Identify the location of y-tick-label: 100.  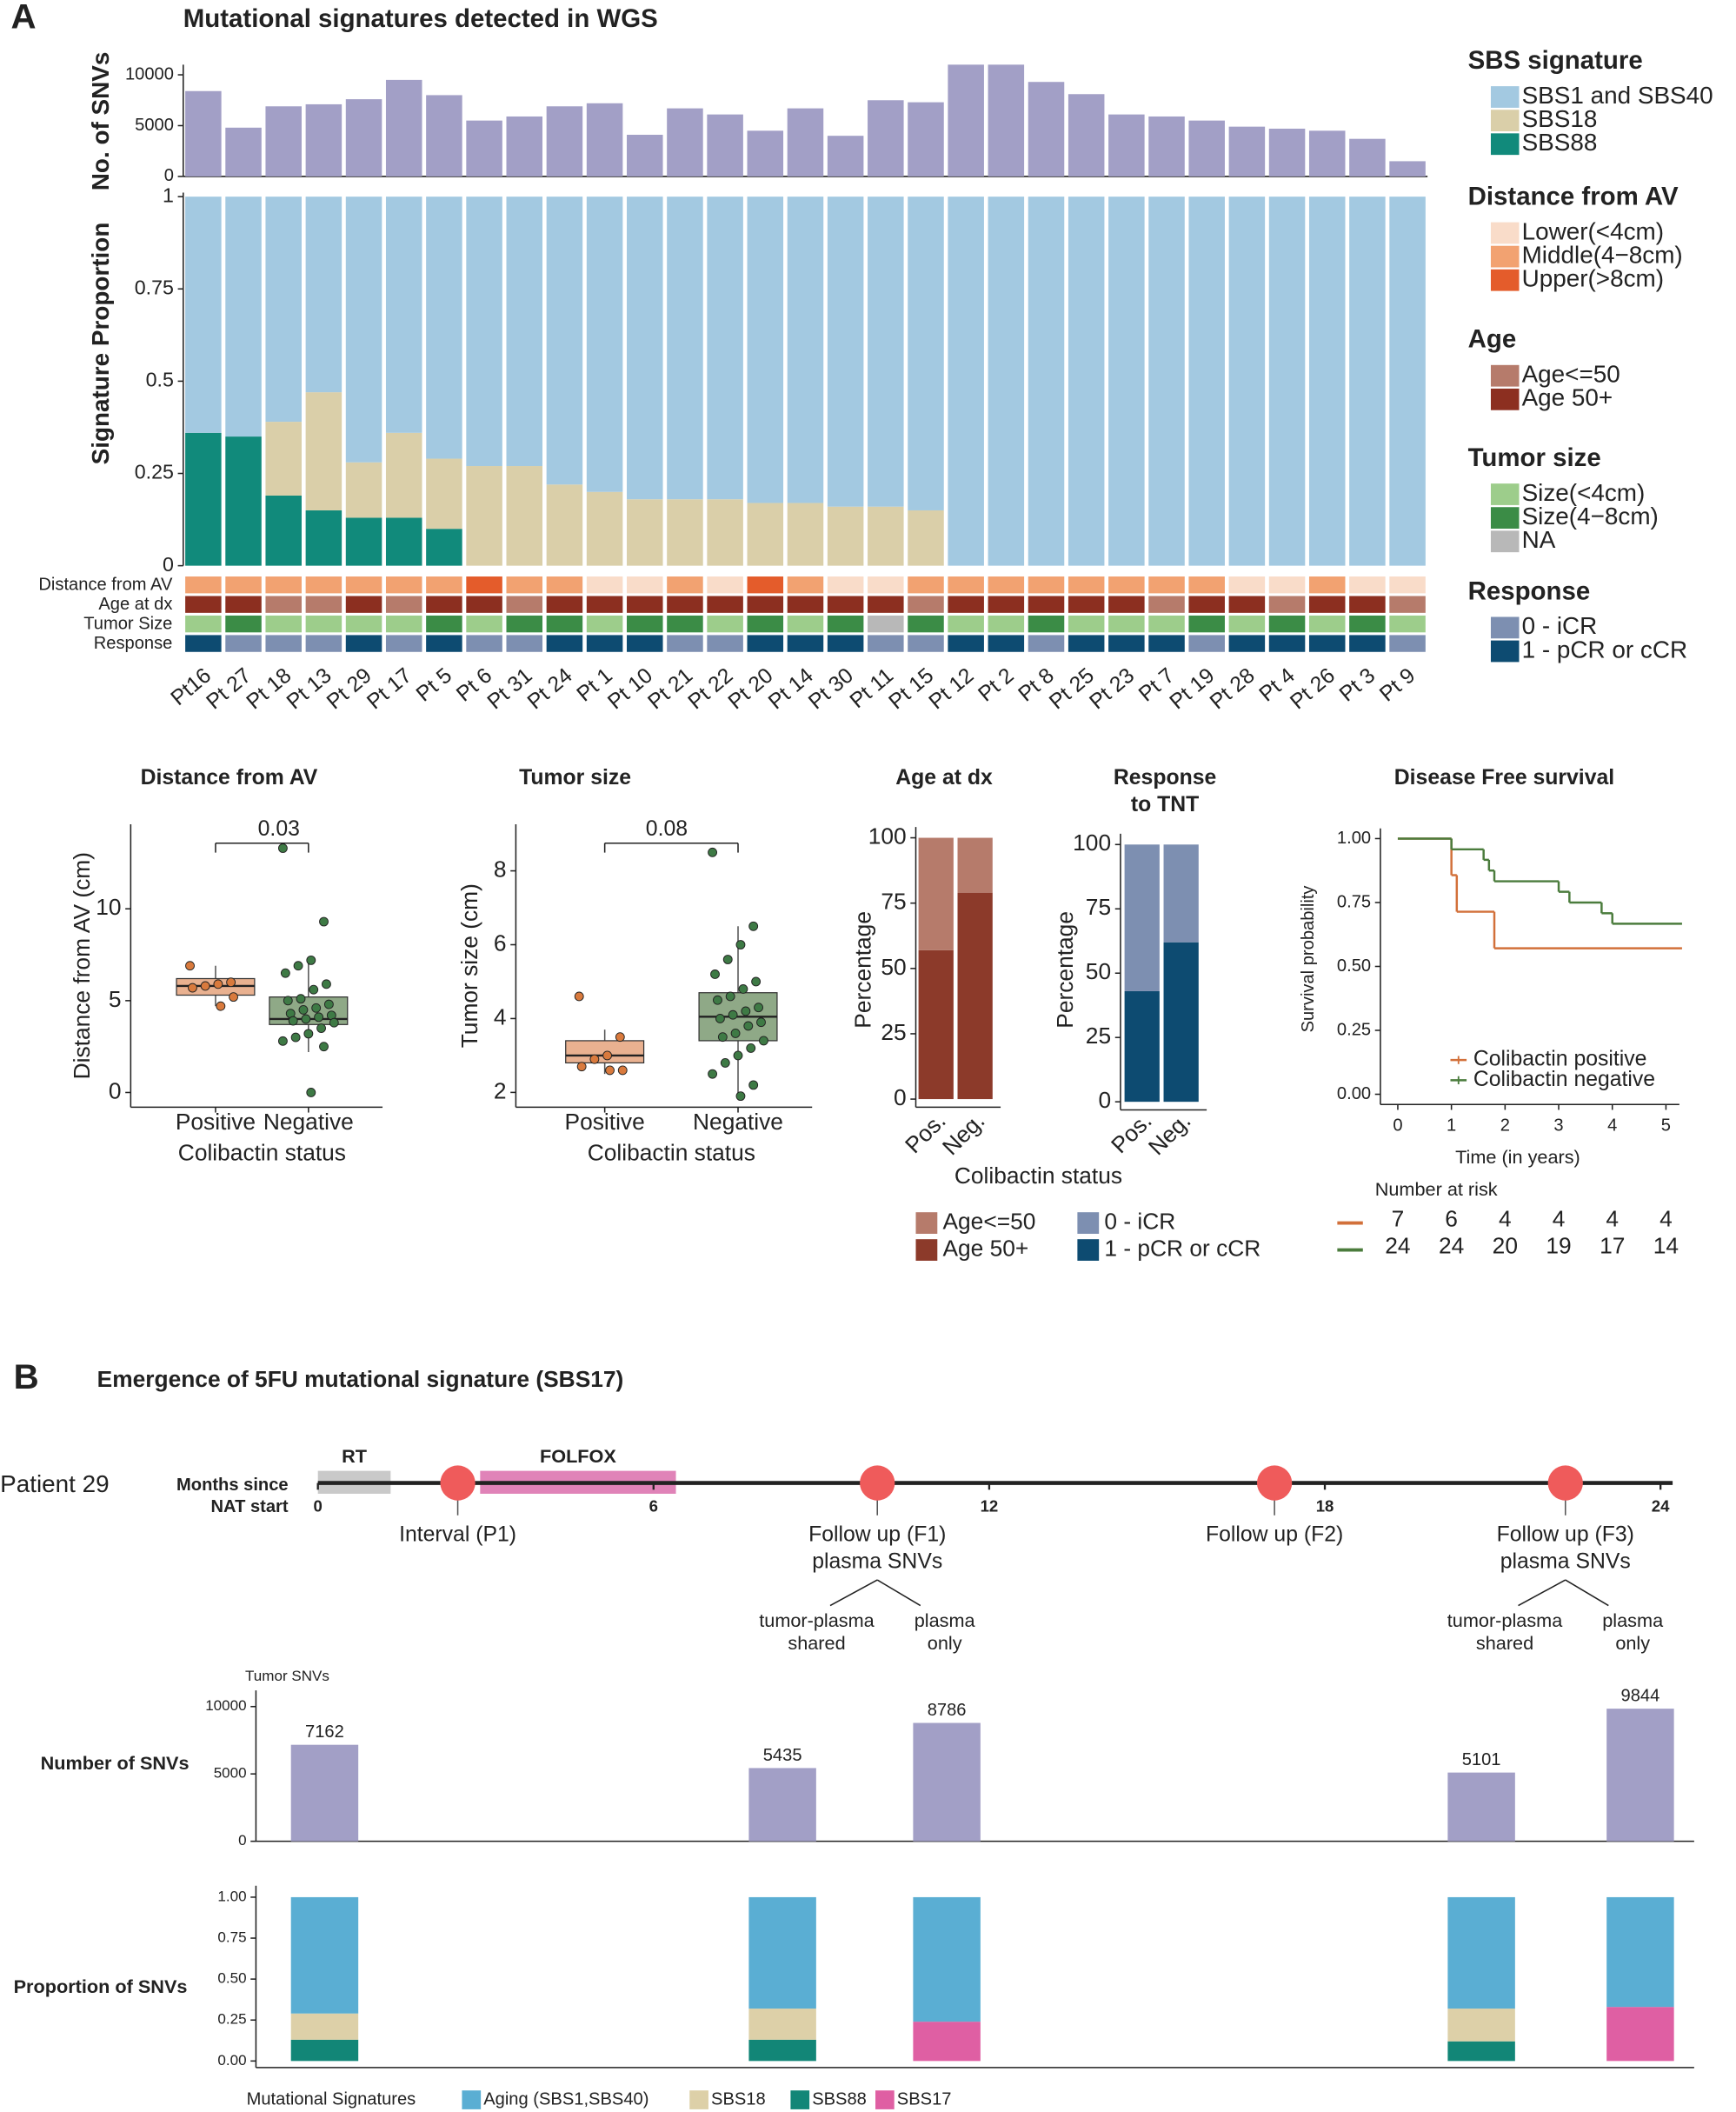
(1092, 842).